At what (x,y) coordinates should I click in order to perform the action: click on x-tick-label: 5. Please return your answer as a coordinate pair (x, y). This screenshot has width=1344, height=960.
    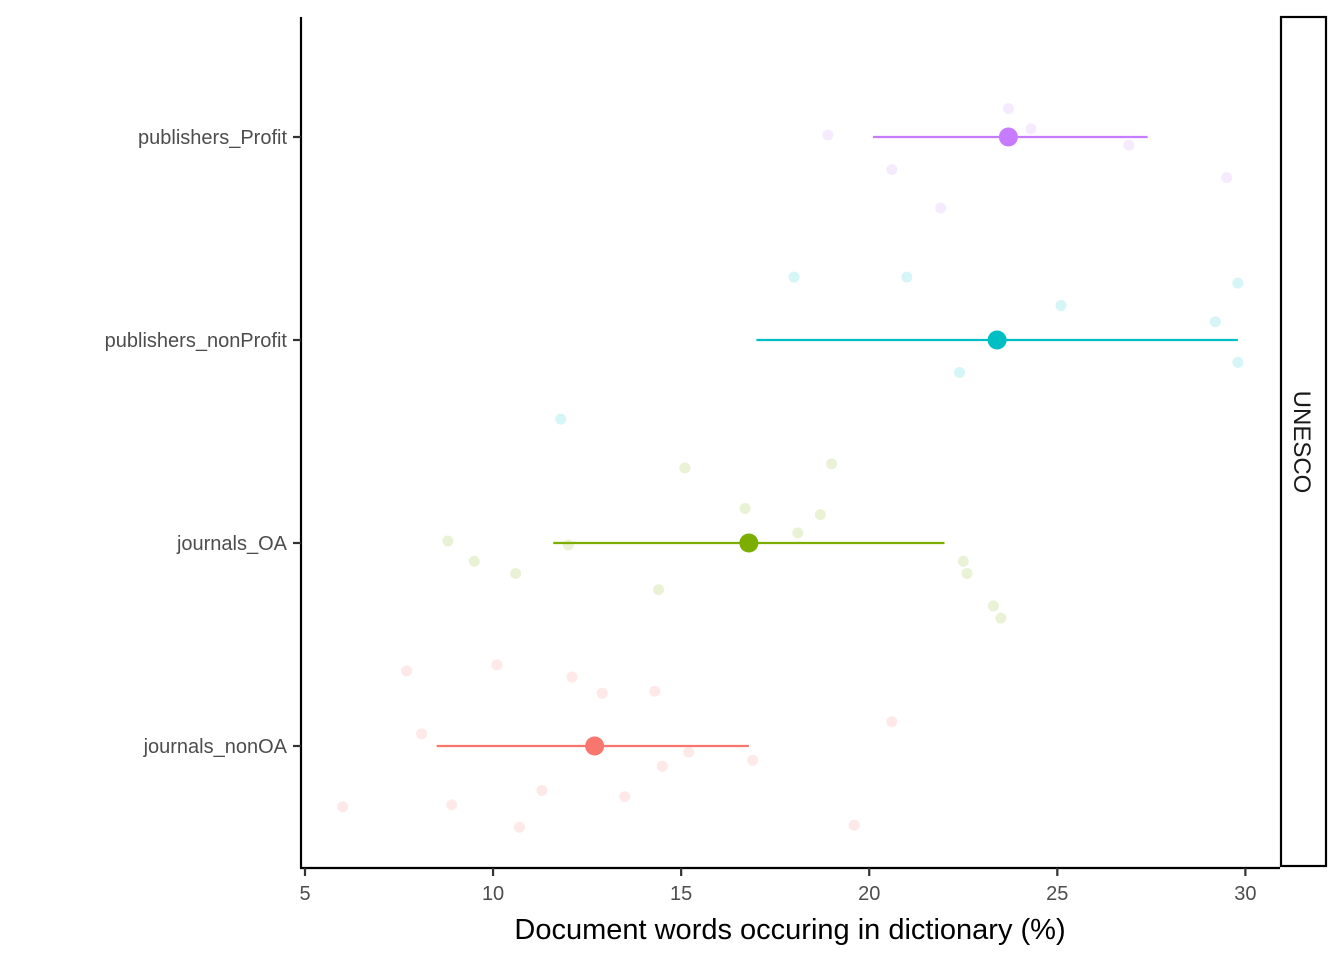
    Looking at the image, I should click on (304, 894).